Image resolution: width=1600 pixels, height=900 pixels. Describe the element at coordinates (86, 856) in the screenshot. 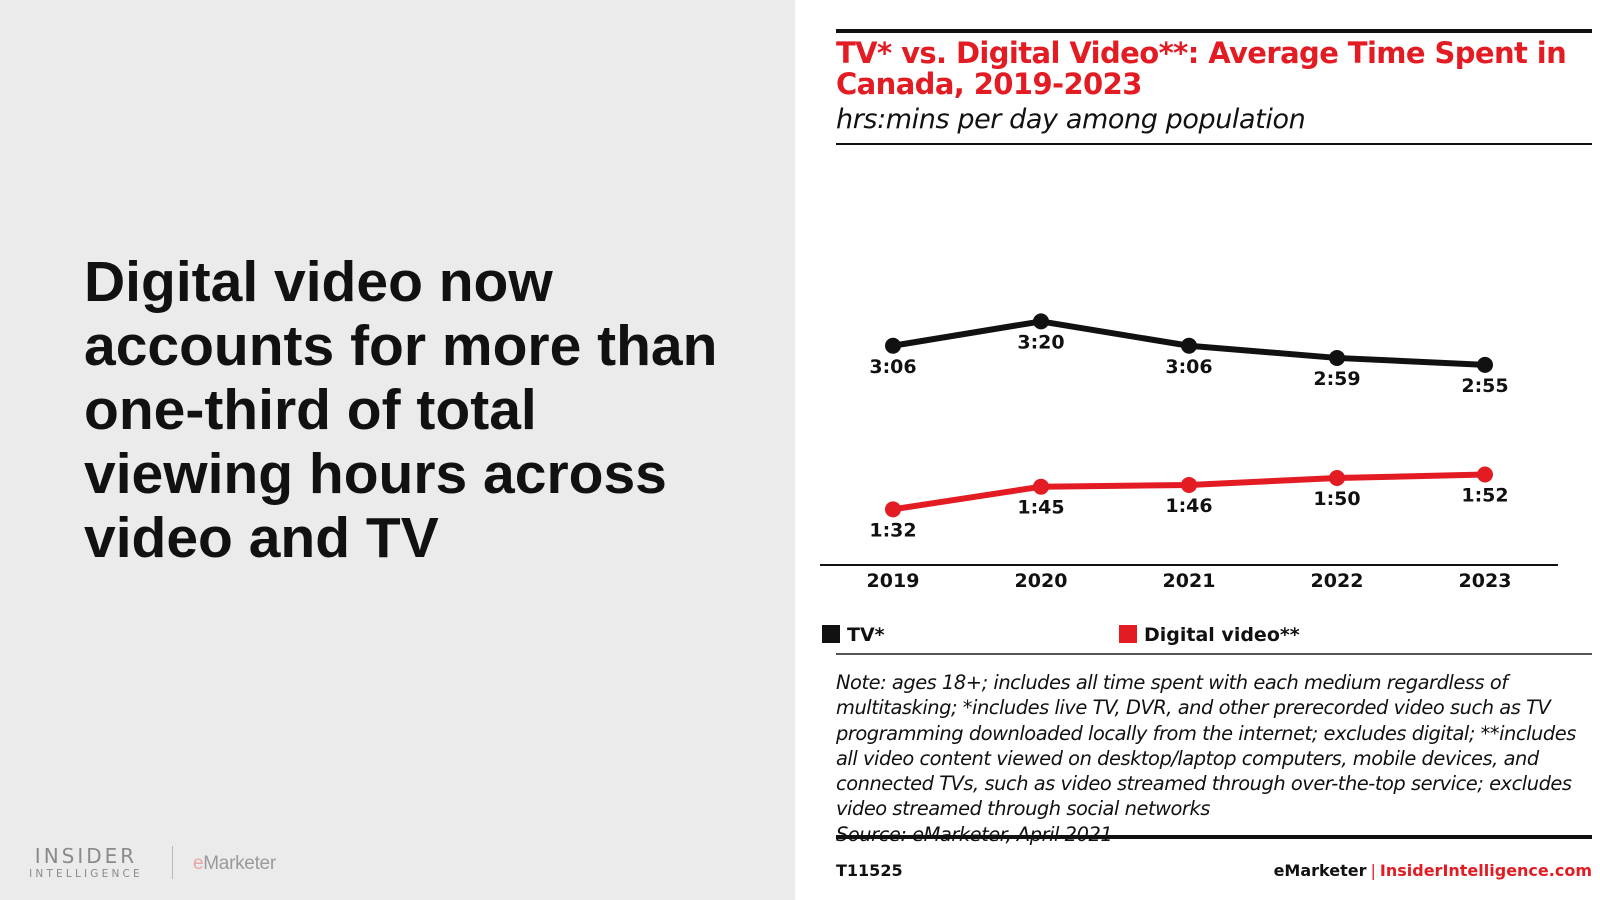

I see `insider-logo-top: INSIDER` at that location.